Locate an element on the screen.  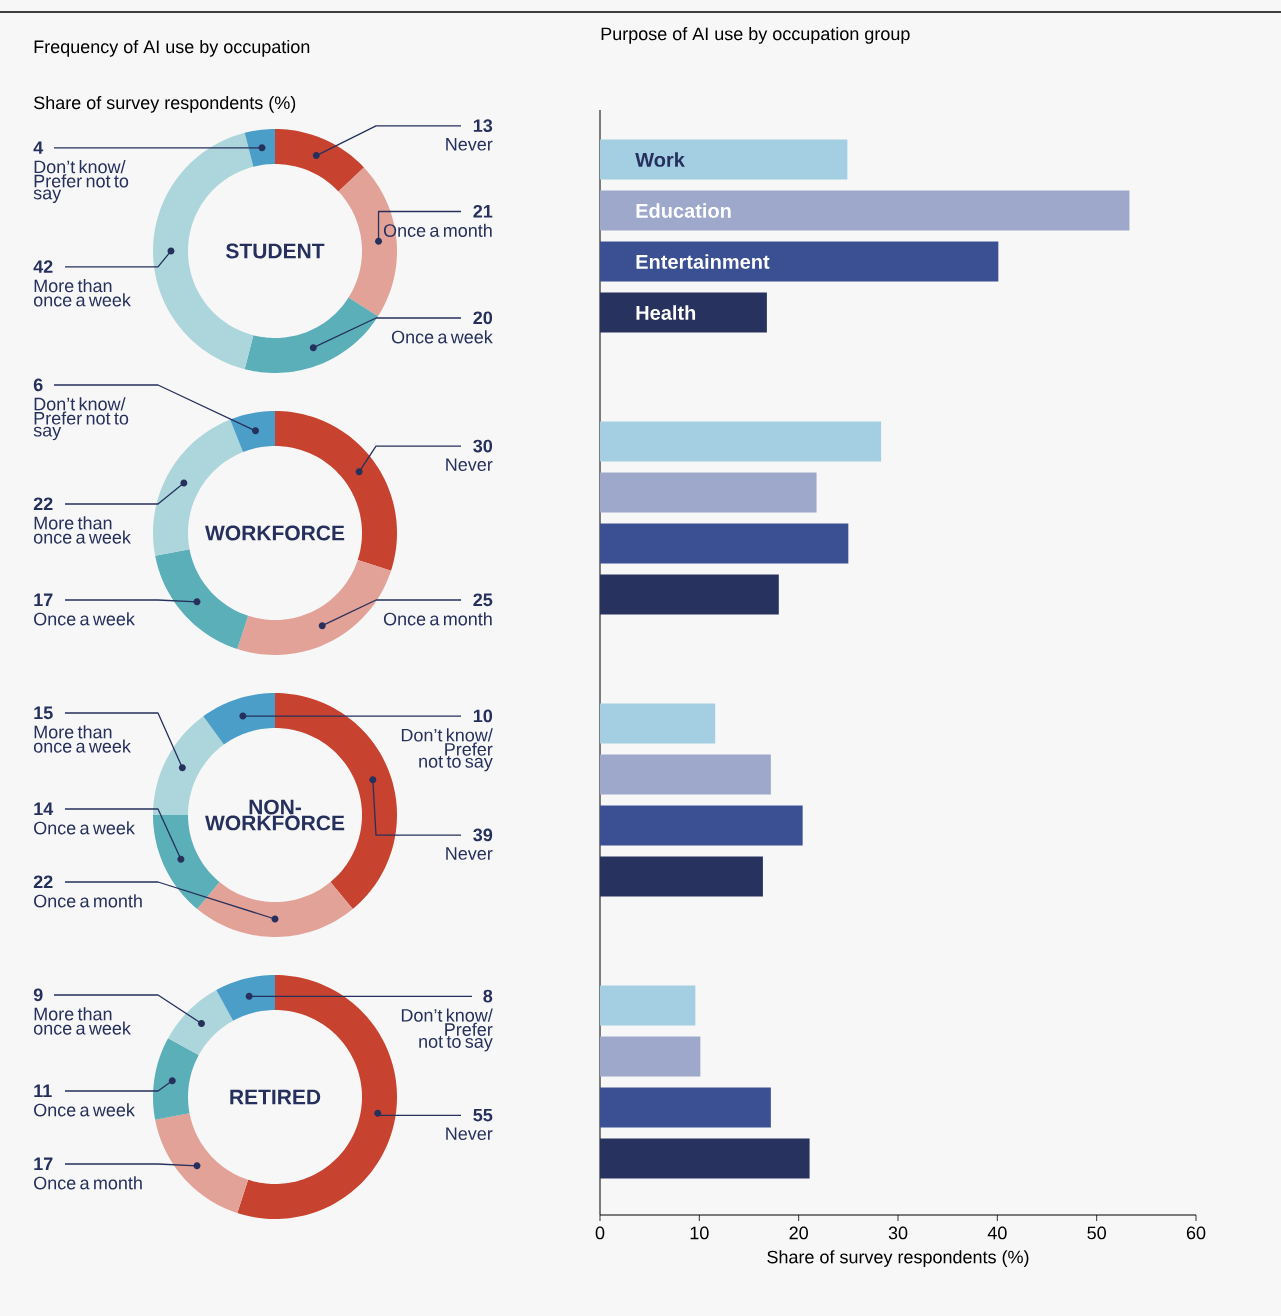
data-label: 6 is located at coordinates (38, 385).